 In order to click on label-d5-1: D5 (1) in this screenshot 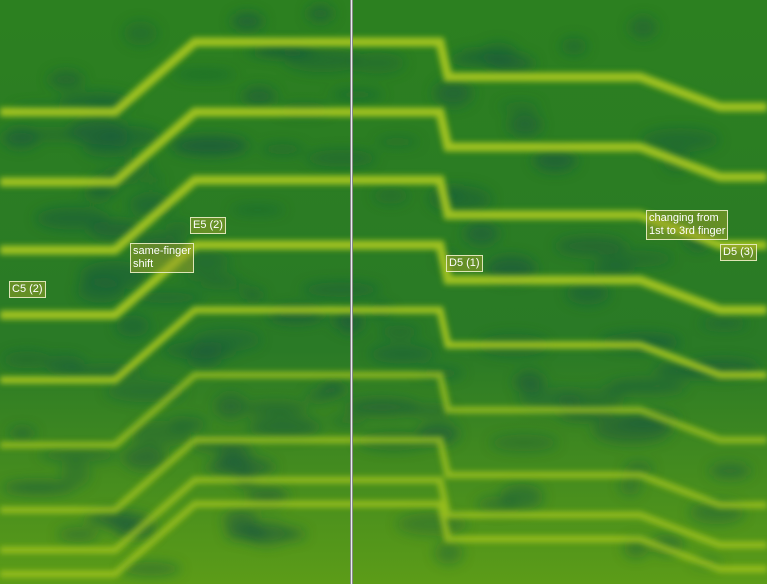, I will do `click(464, 263)`.